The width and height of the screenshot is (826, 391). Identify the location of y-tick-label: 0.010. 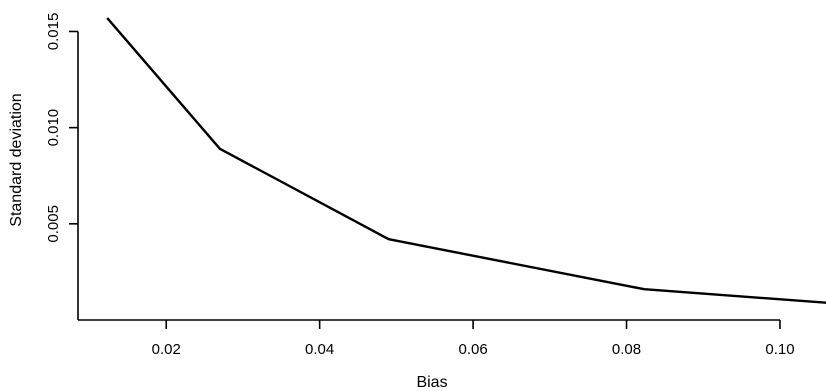
(53, 128).